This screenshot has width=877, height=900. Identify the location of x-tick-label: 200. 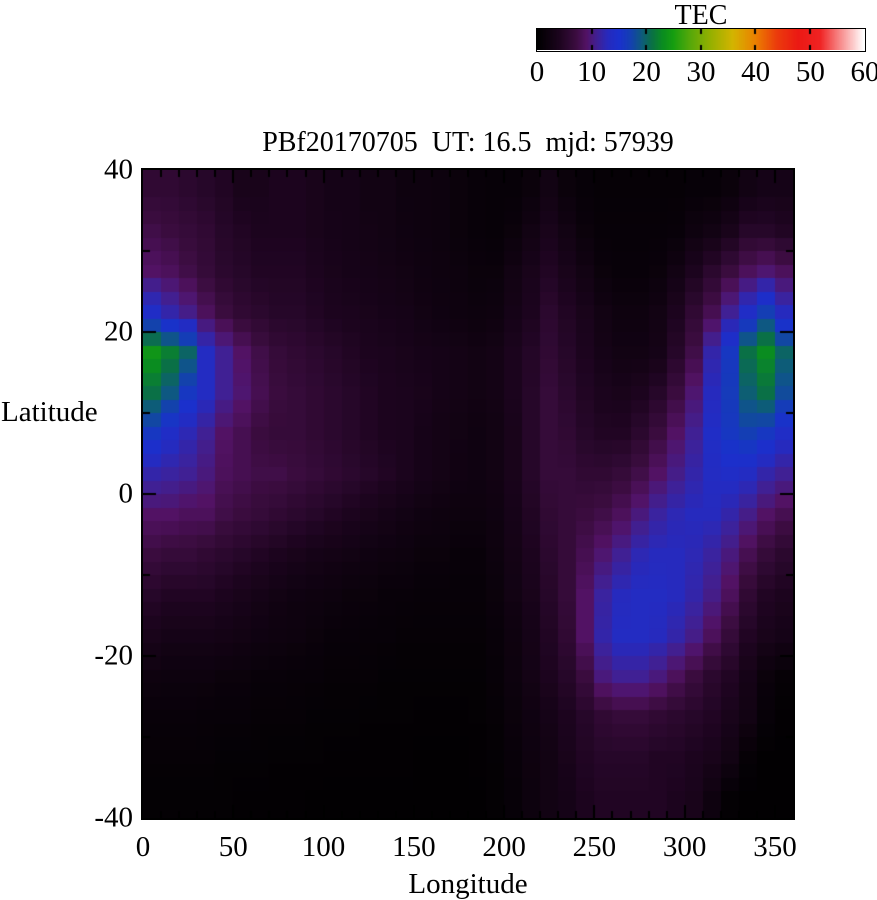
(504, 847).